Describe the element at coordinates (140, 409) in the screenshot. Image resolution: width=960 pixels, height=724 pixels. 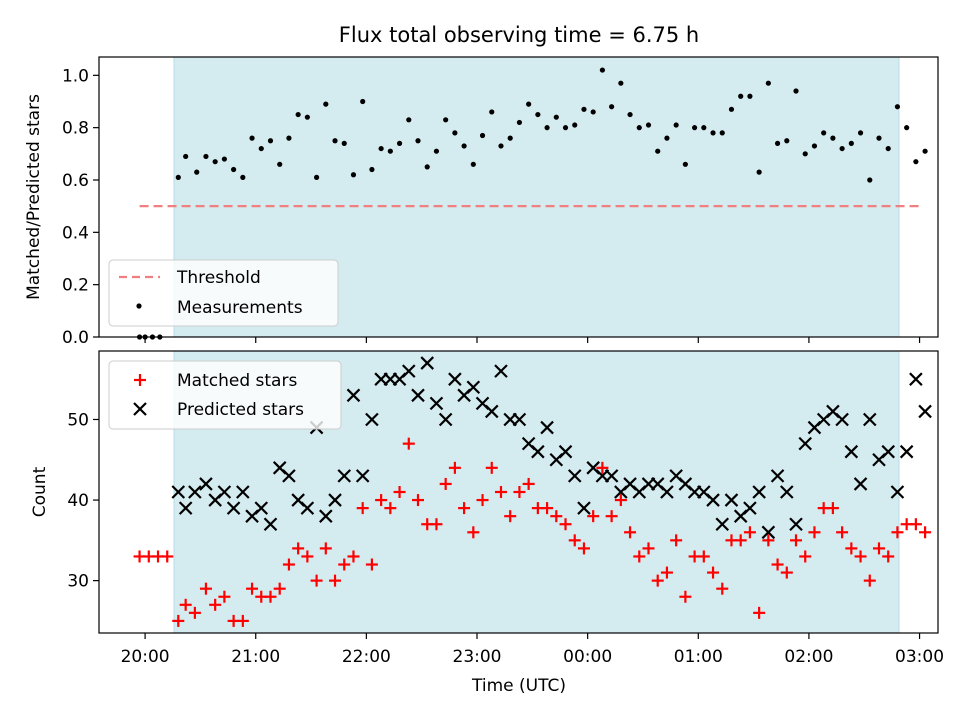
I see `predicted-legend-swatch` at that location.